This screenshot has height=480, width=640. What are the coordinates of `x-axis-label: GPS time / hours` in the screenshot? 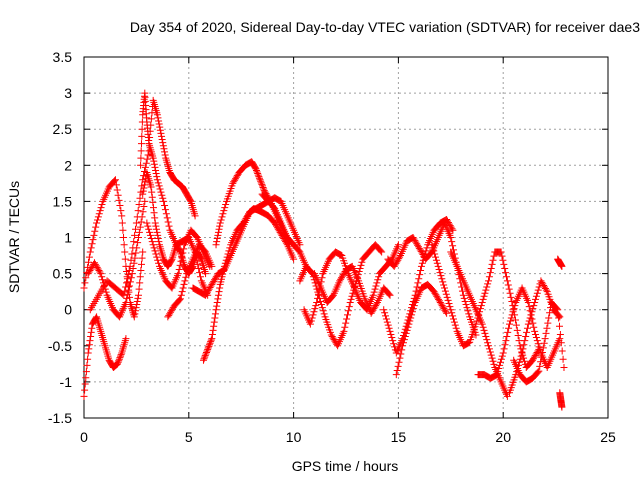 It's located at (345, 466).